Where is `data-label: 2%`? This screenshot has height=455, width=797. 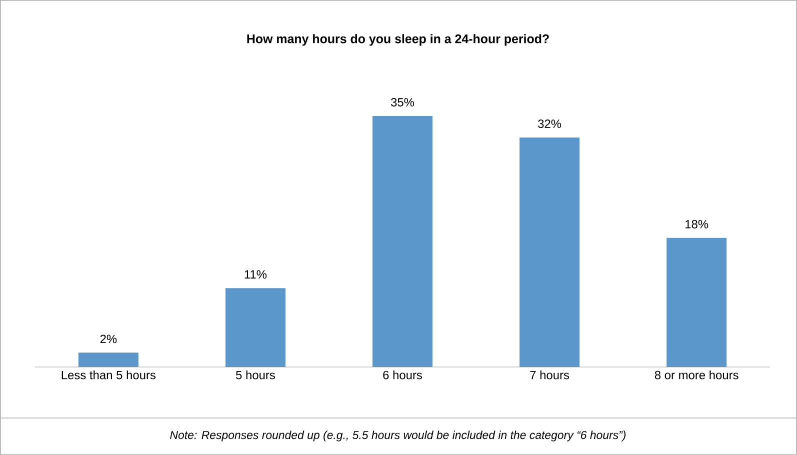
data-label: 2% is located at coordinates (108, 339).